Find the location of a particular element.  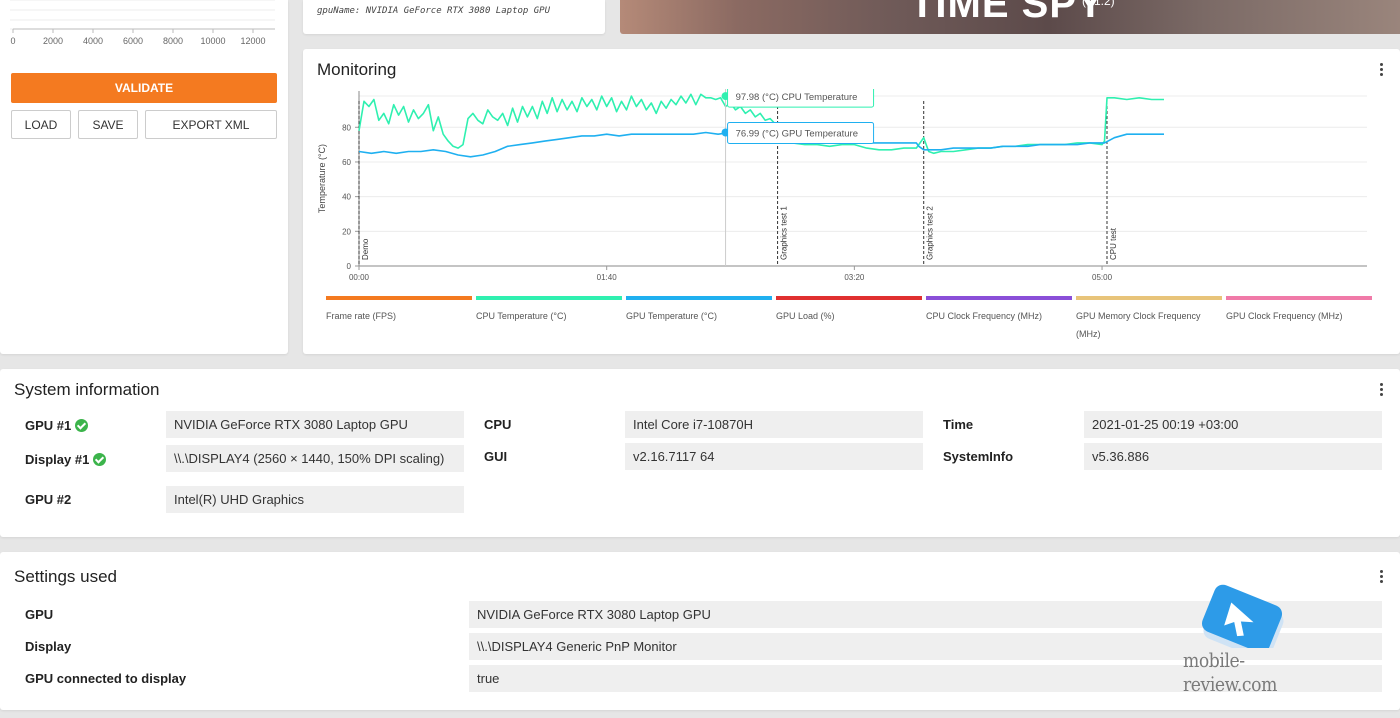

monitoring-more-icon is located at coordinates (1382, 70).